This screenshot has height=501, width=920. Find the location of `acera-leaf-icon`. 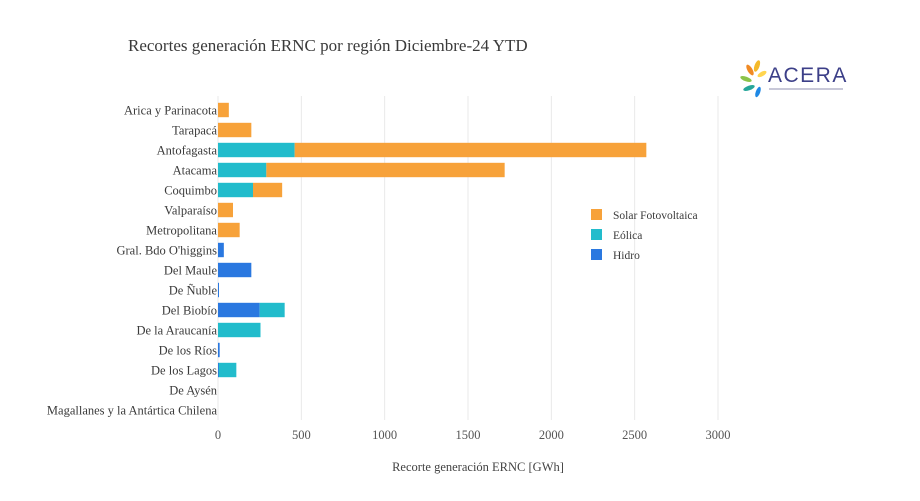

acera-leaf-icon is located at coordinates (753, 79).